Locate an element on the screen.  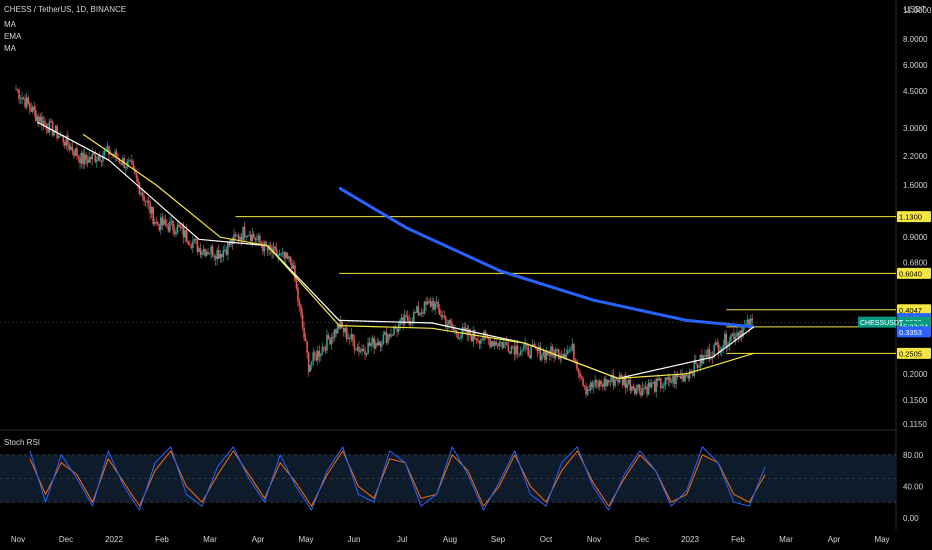
price-tag-label: 0.4047 is located at coordinates (910, 310).